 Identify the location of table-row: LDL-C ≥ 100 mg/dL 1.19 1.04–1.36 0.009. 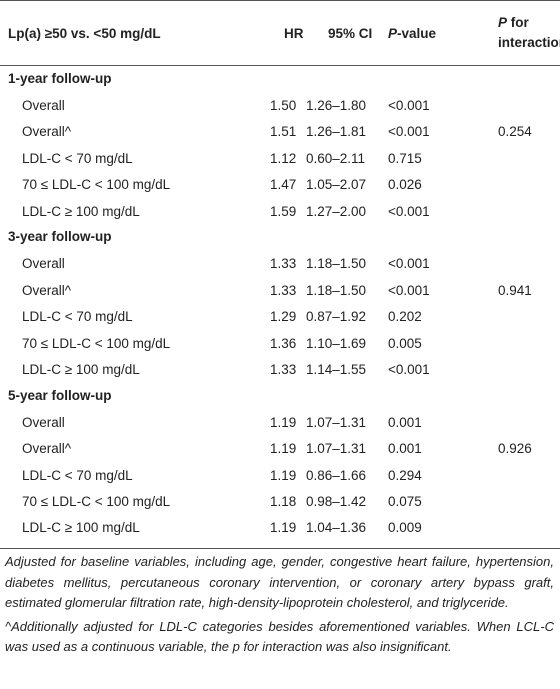
(280, 528).